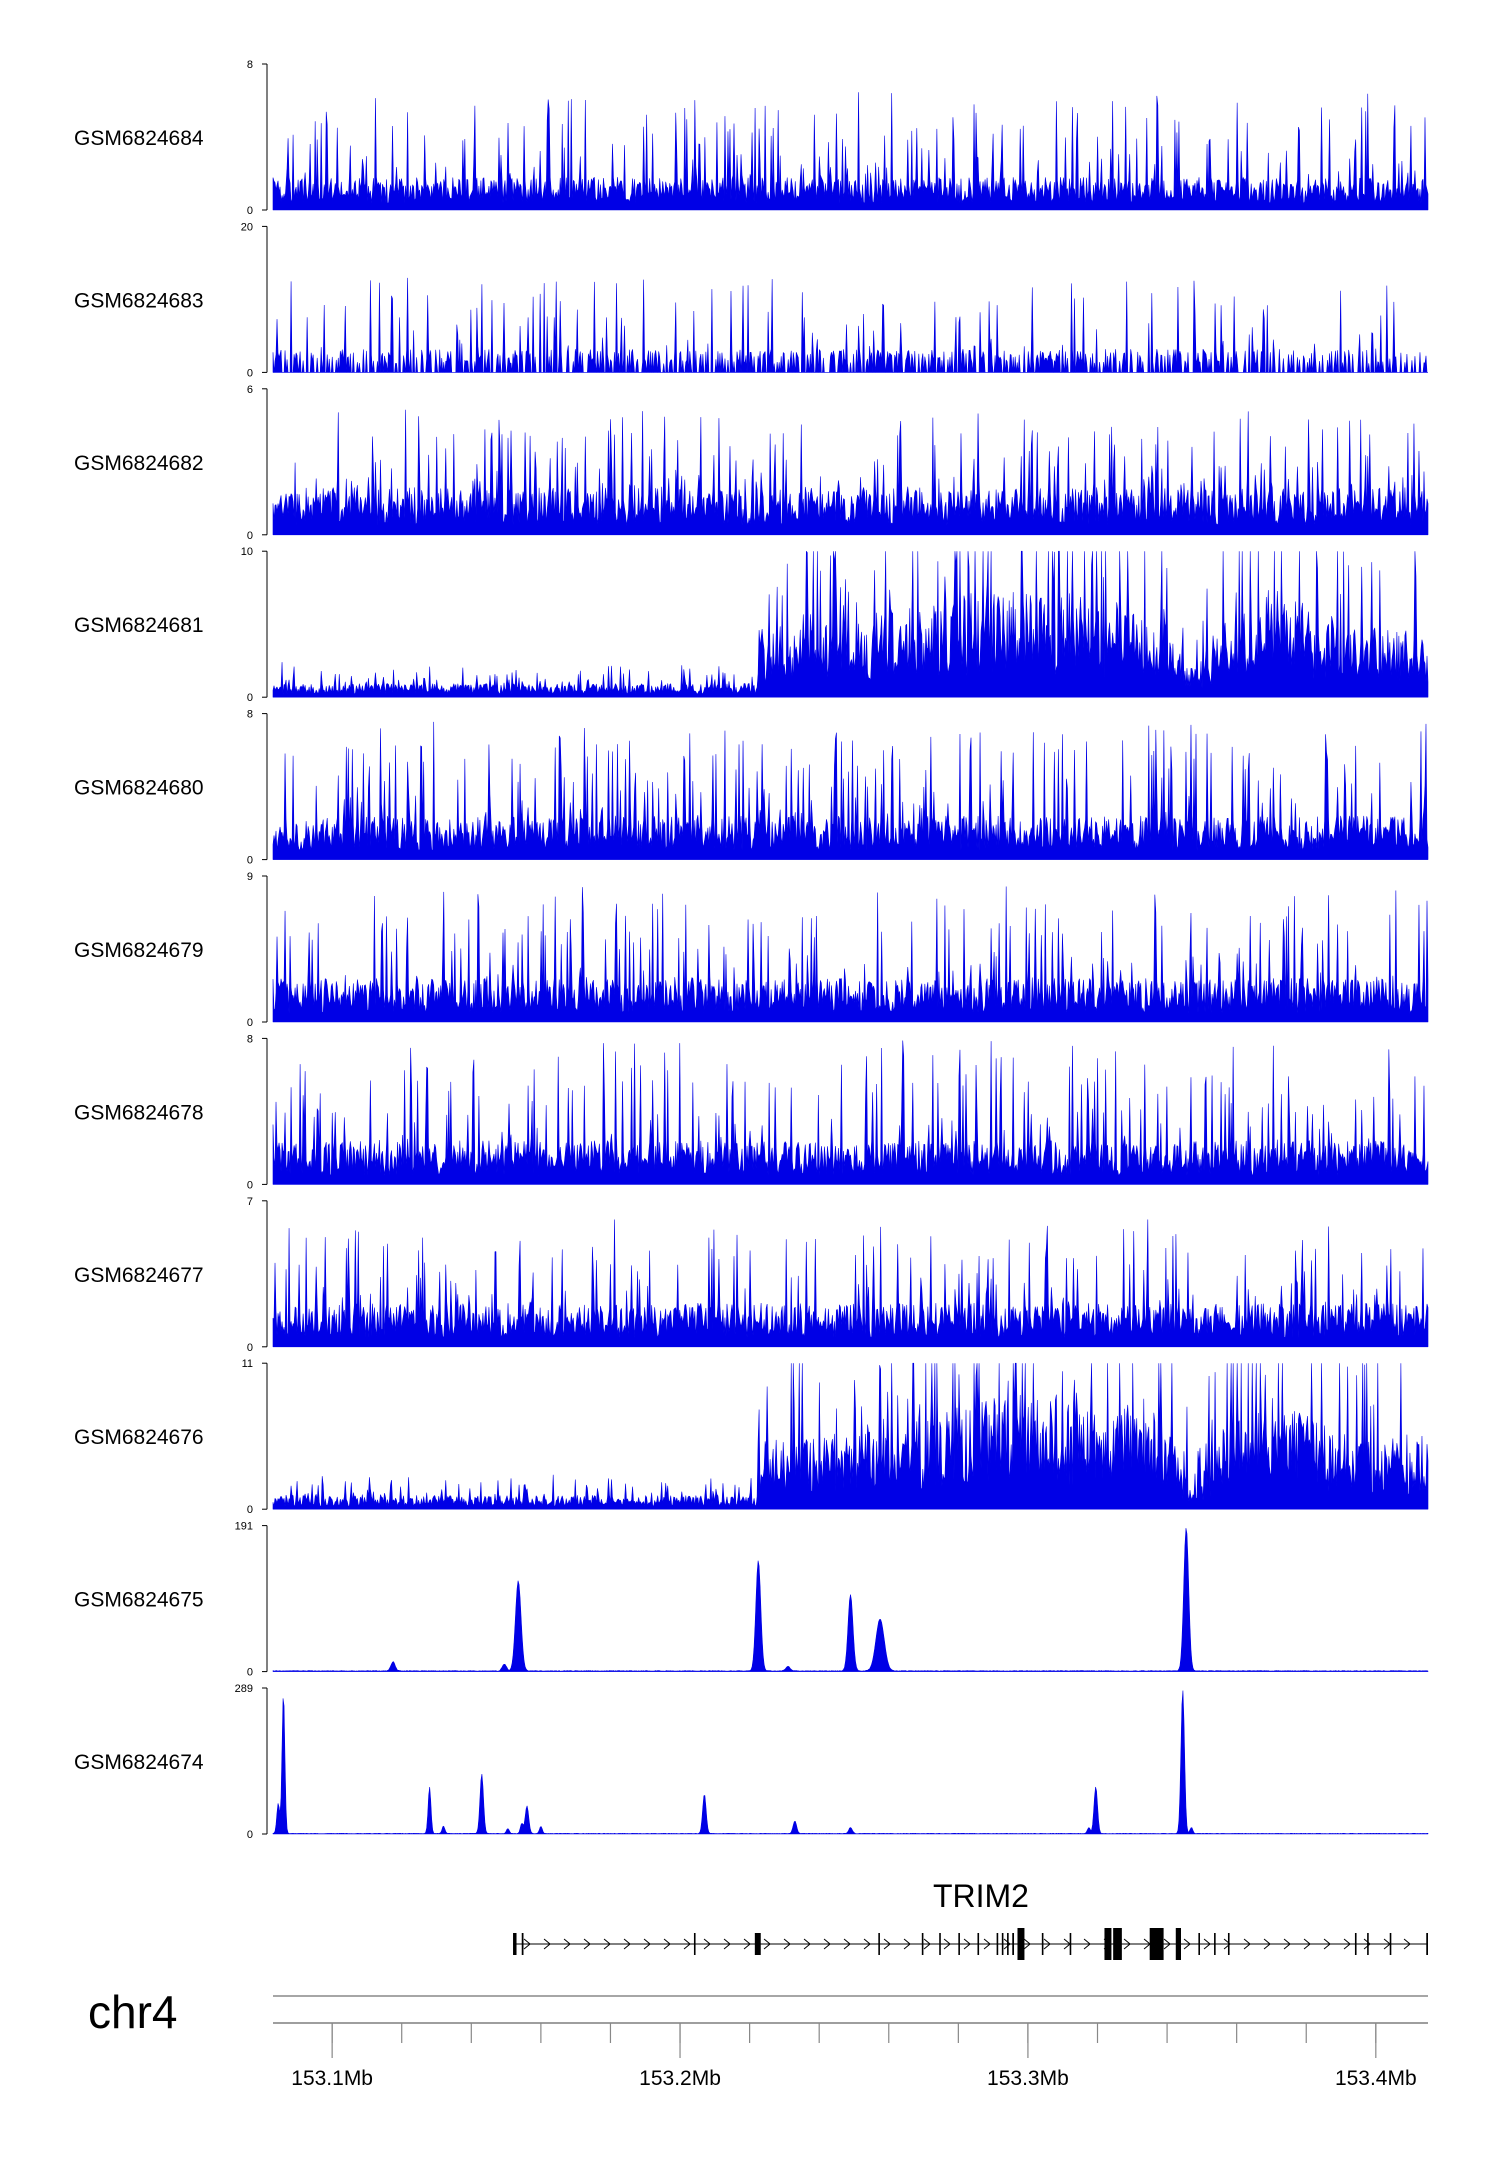 The height and width of the screenshot is (2170, 1500). What do you see at coordinates (244, 1527) in the screenshot?
I see `y-axis-max-label: 191` at bounding box center [244, 1527].